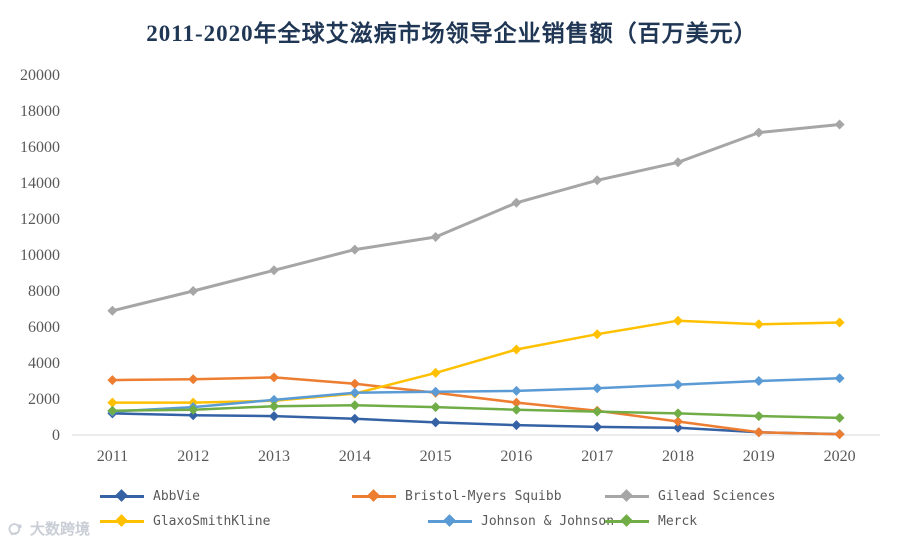  What do you see at coordinates (112, 456) in the screenshot?
I see `x-axis-tick-label: 2011` at bounding box center [112, 456].